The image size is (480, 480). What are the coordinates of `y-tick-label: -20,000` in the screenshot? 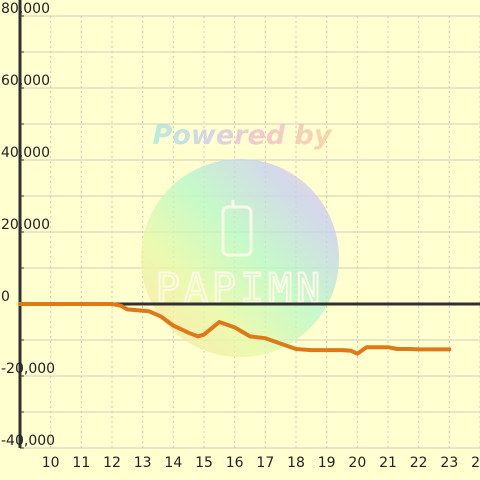 It's located at (28, 369).